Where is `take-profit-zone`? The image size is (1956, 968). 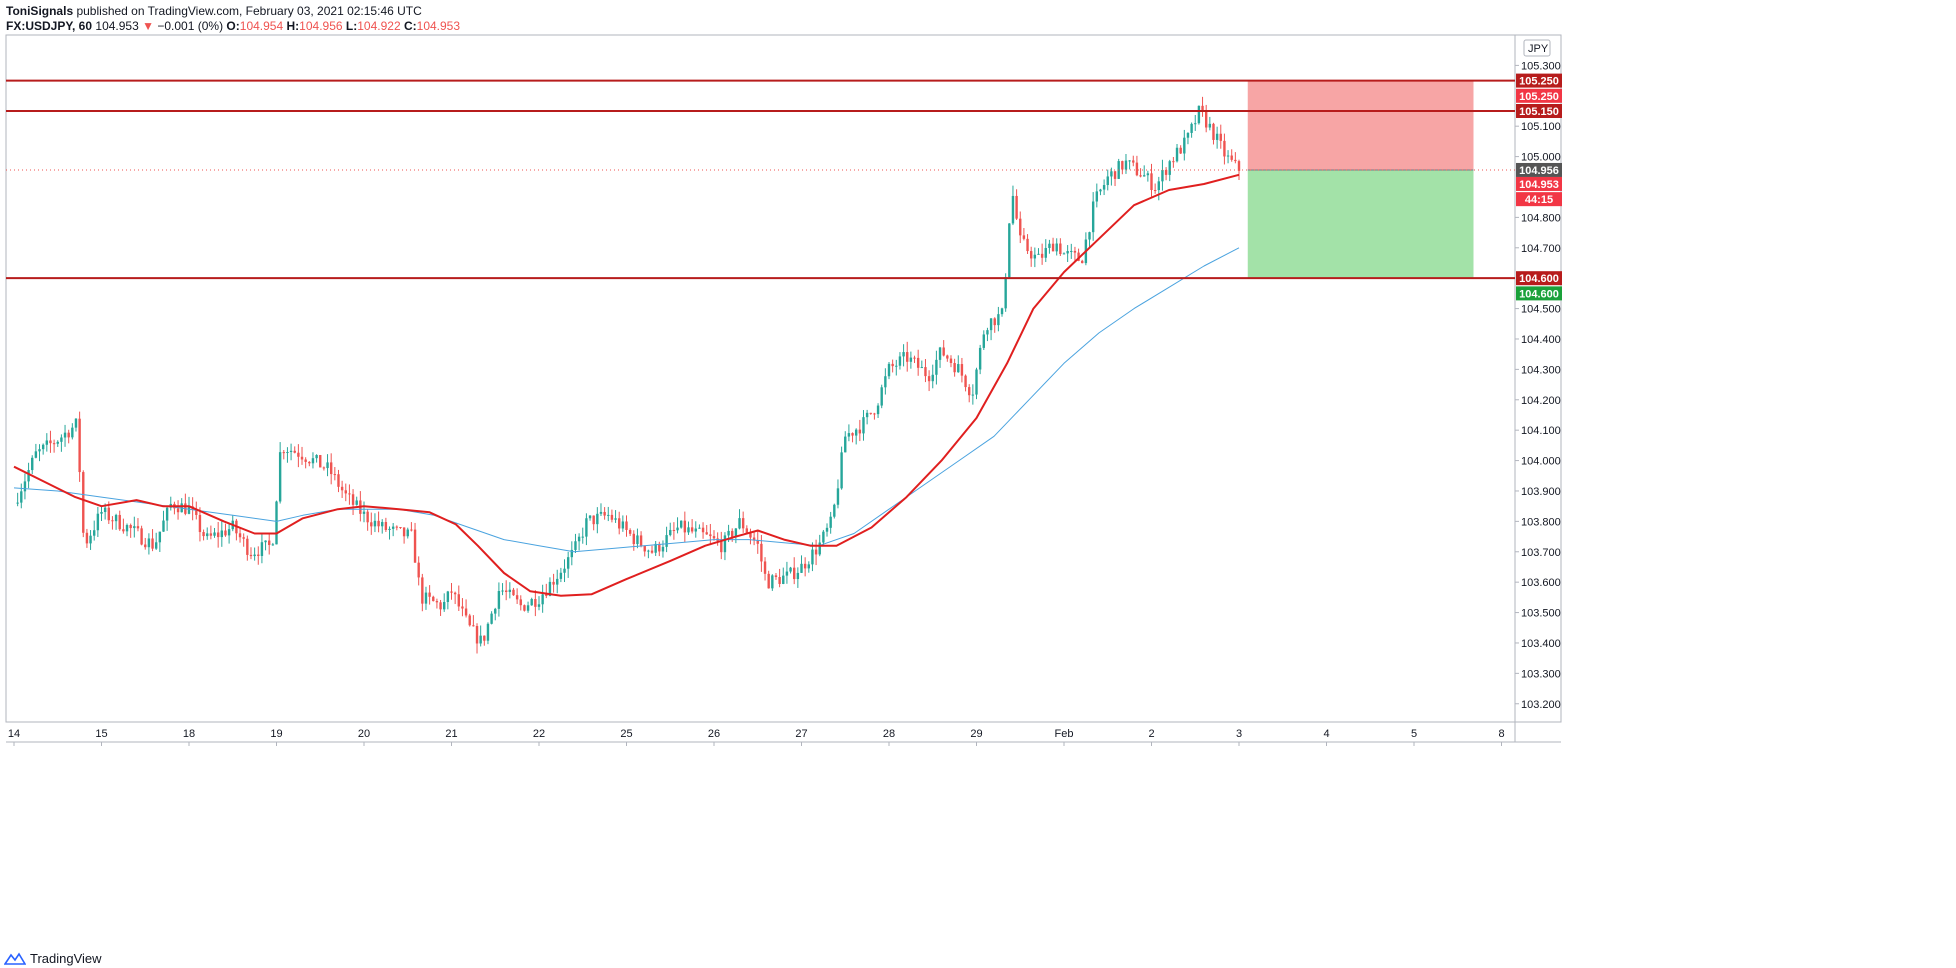 take-profit-zone is located at coordinates (1360, 224).